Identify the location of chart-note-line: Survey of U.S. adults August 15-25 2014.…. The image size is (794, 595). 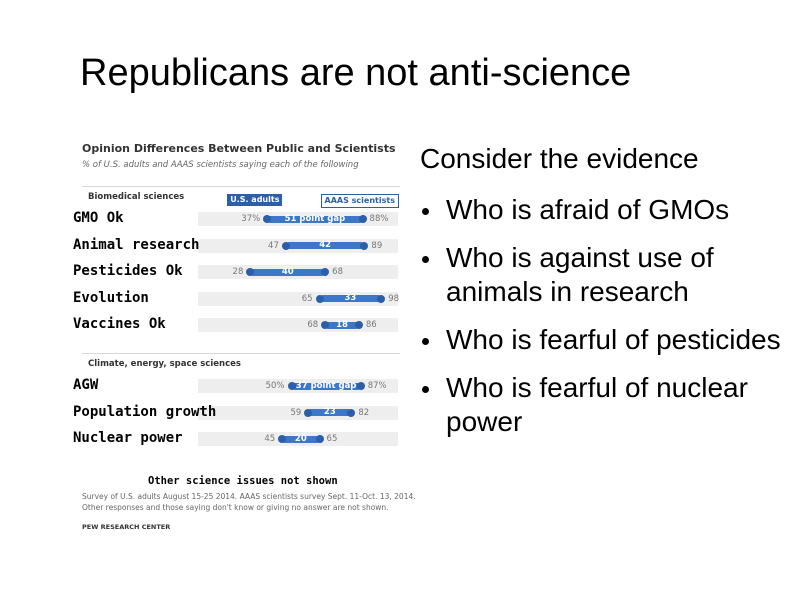
(249, 496).